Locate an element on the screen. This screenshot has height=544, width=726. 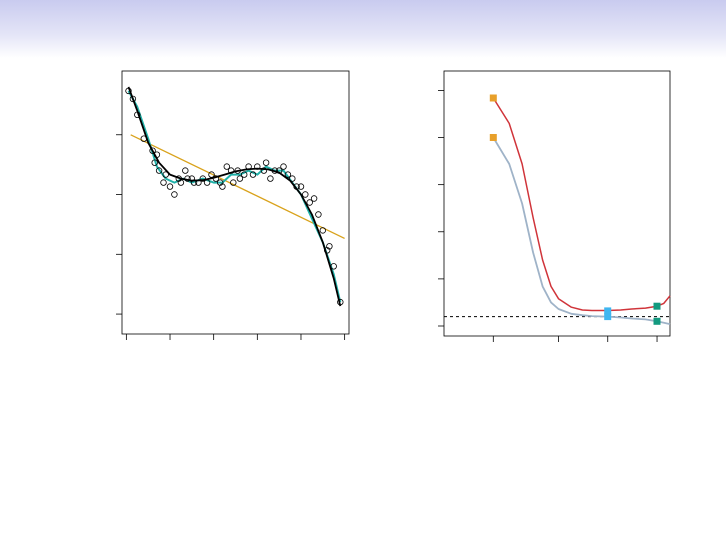
linear-fit-line is located at coordinates (237, 186).